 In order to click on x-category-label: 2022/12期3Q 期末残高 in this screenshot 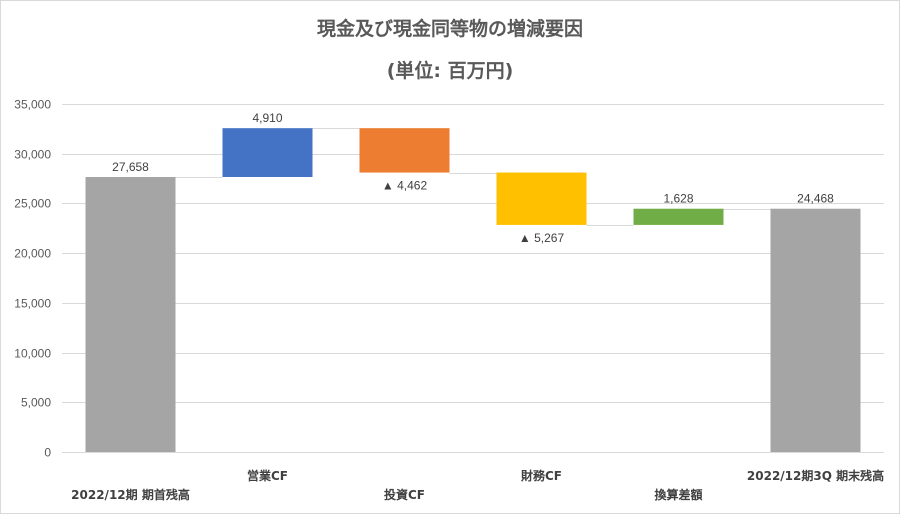, I will do `click(815, 475)`.